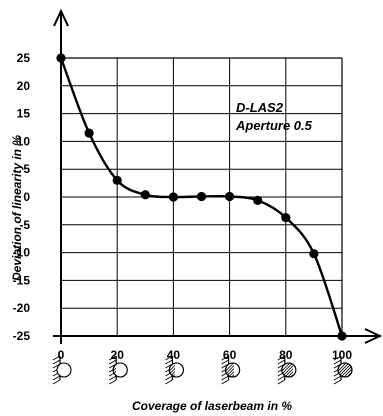 The image size is (383, 416). Describe the element at coordinates (24, 225) in the screenshot. I see `y-tick-label: -5` at that location.